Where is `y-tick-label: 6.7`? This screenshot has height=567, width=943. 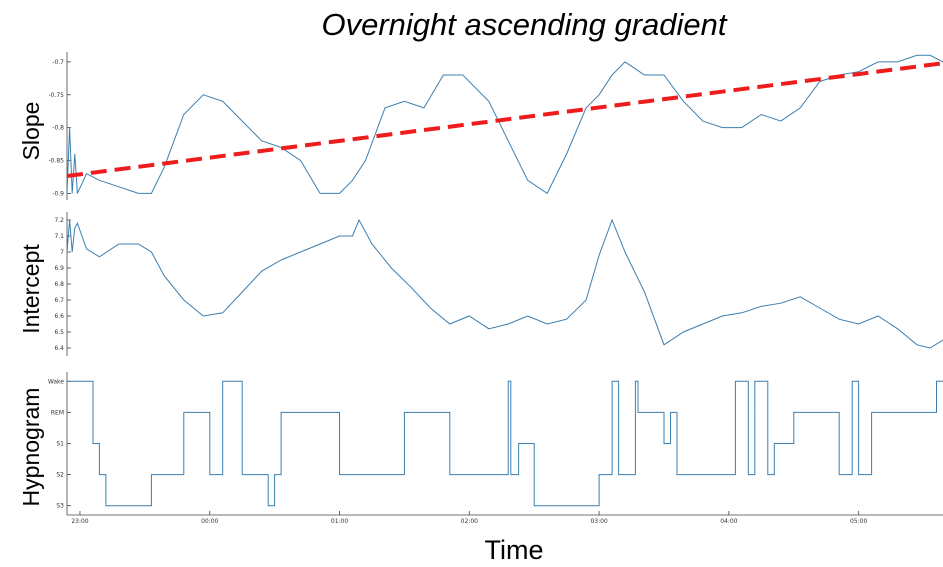
y-tick-label: 6.7 is located at coordinates (59, 300).